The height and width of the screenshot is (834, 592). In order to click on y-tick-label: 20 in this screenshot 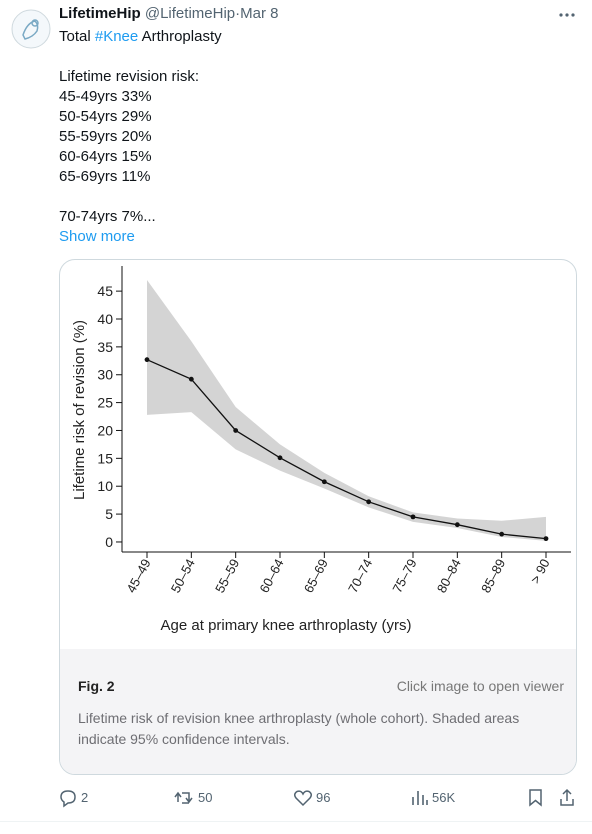, I will do `click(105, 430)`.